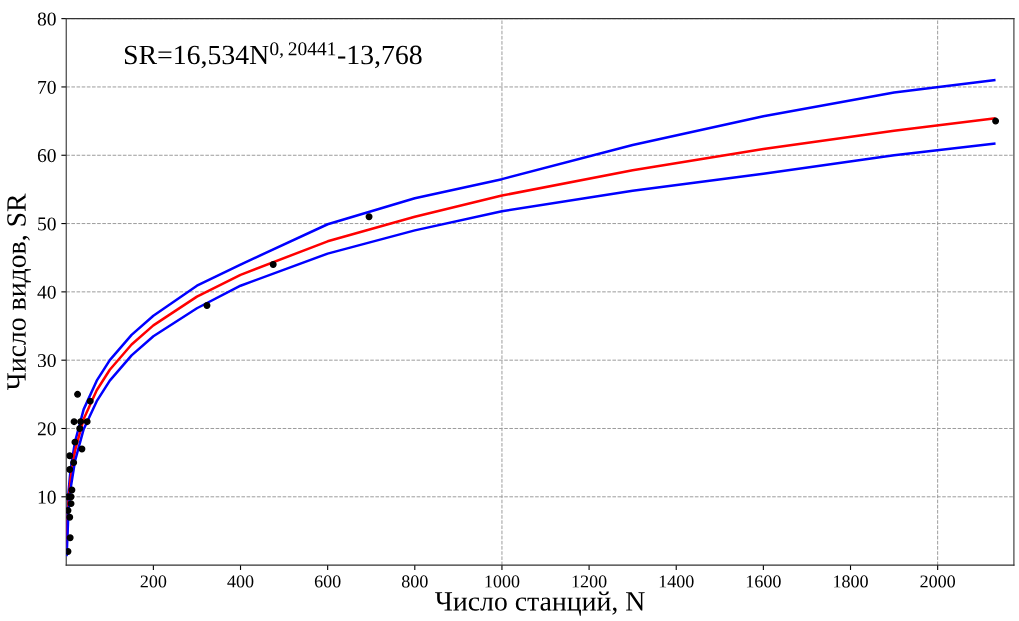 This screenshot has height=621, width=1019. I want to click on annotation: SR=16,534N$^{0,20441}$-13,768, so click(273, 55).